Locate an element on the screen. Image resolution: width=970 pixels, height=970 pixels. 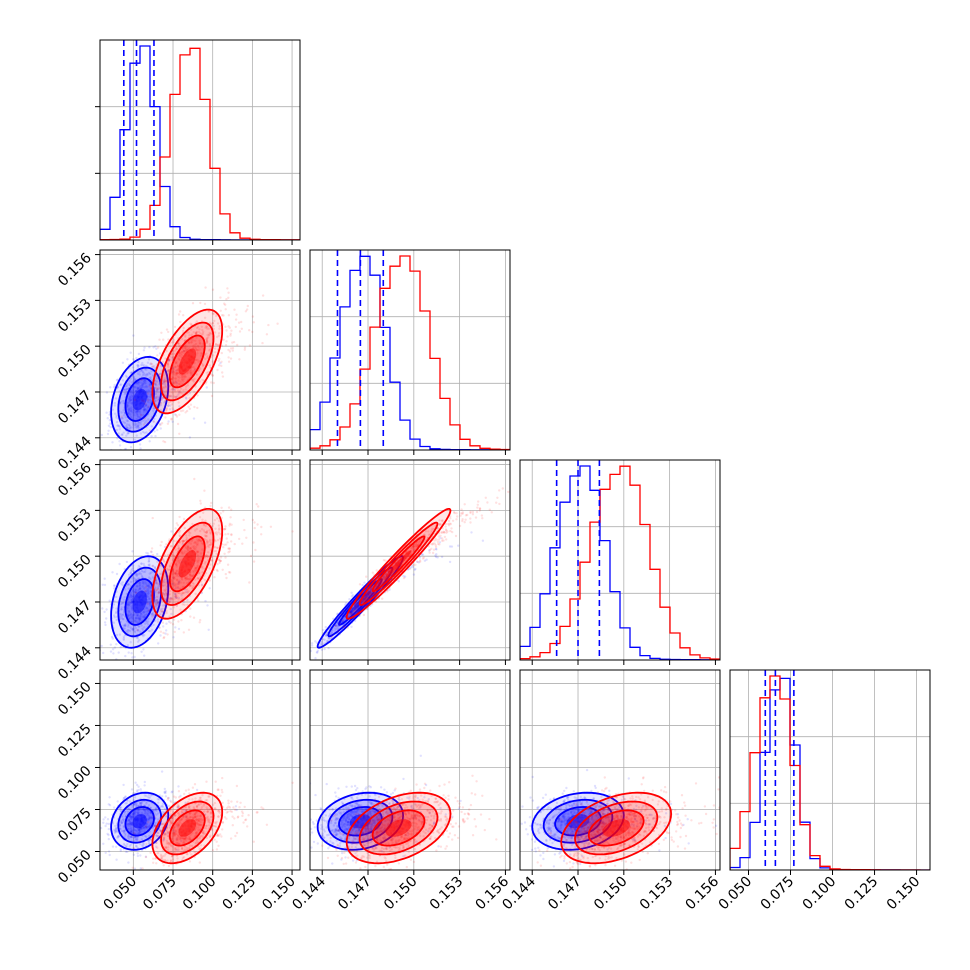
contour-line is located at coordinates (139, 602).